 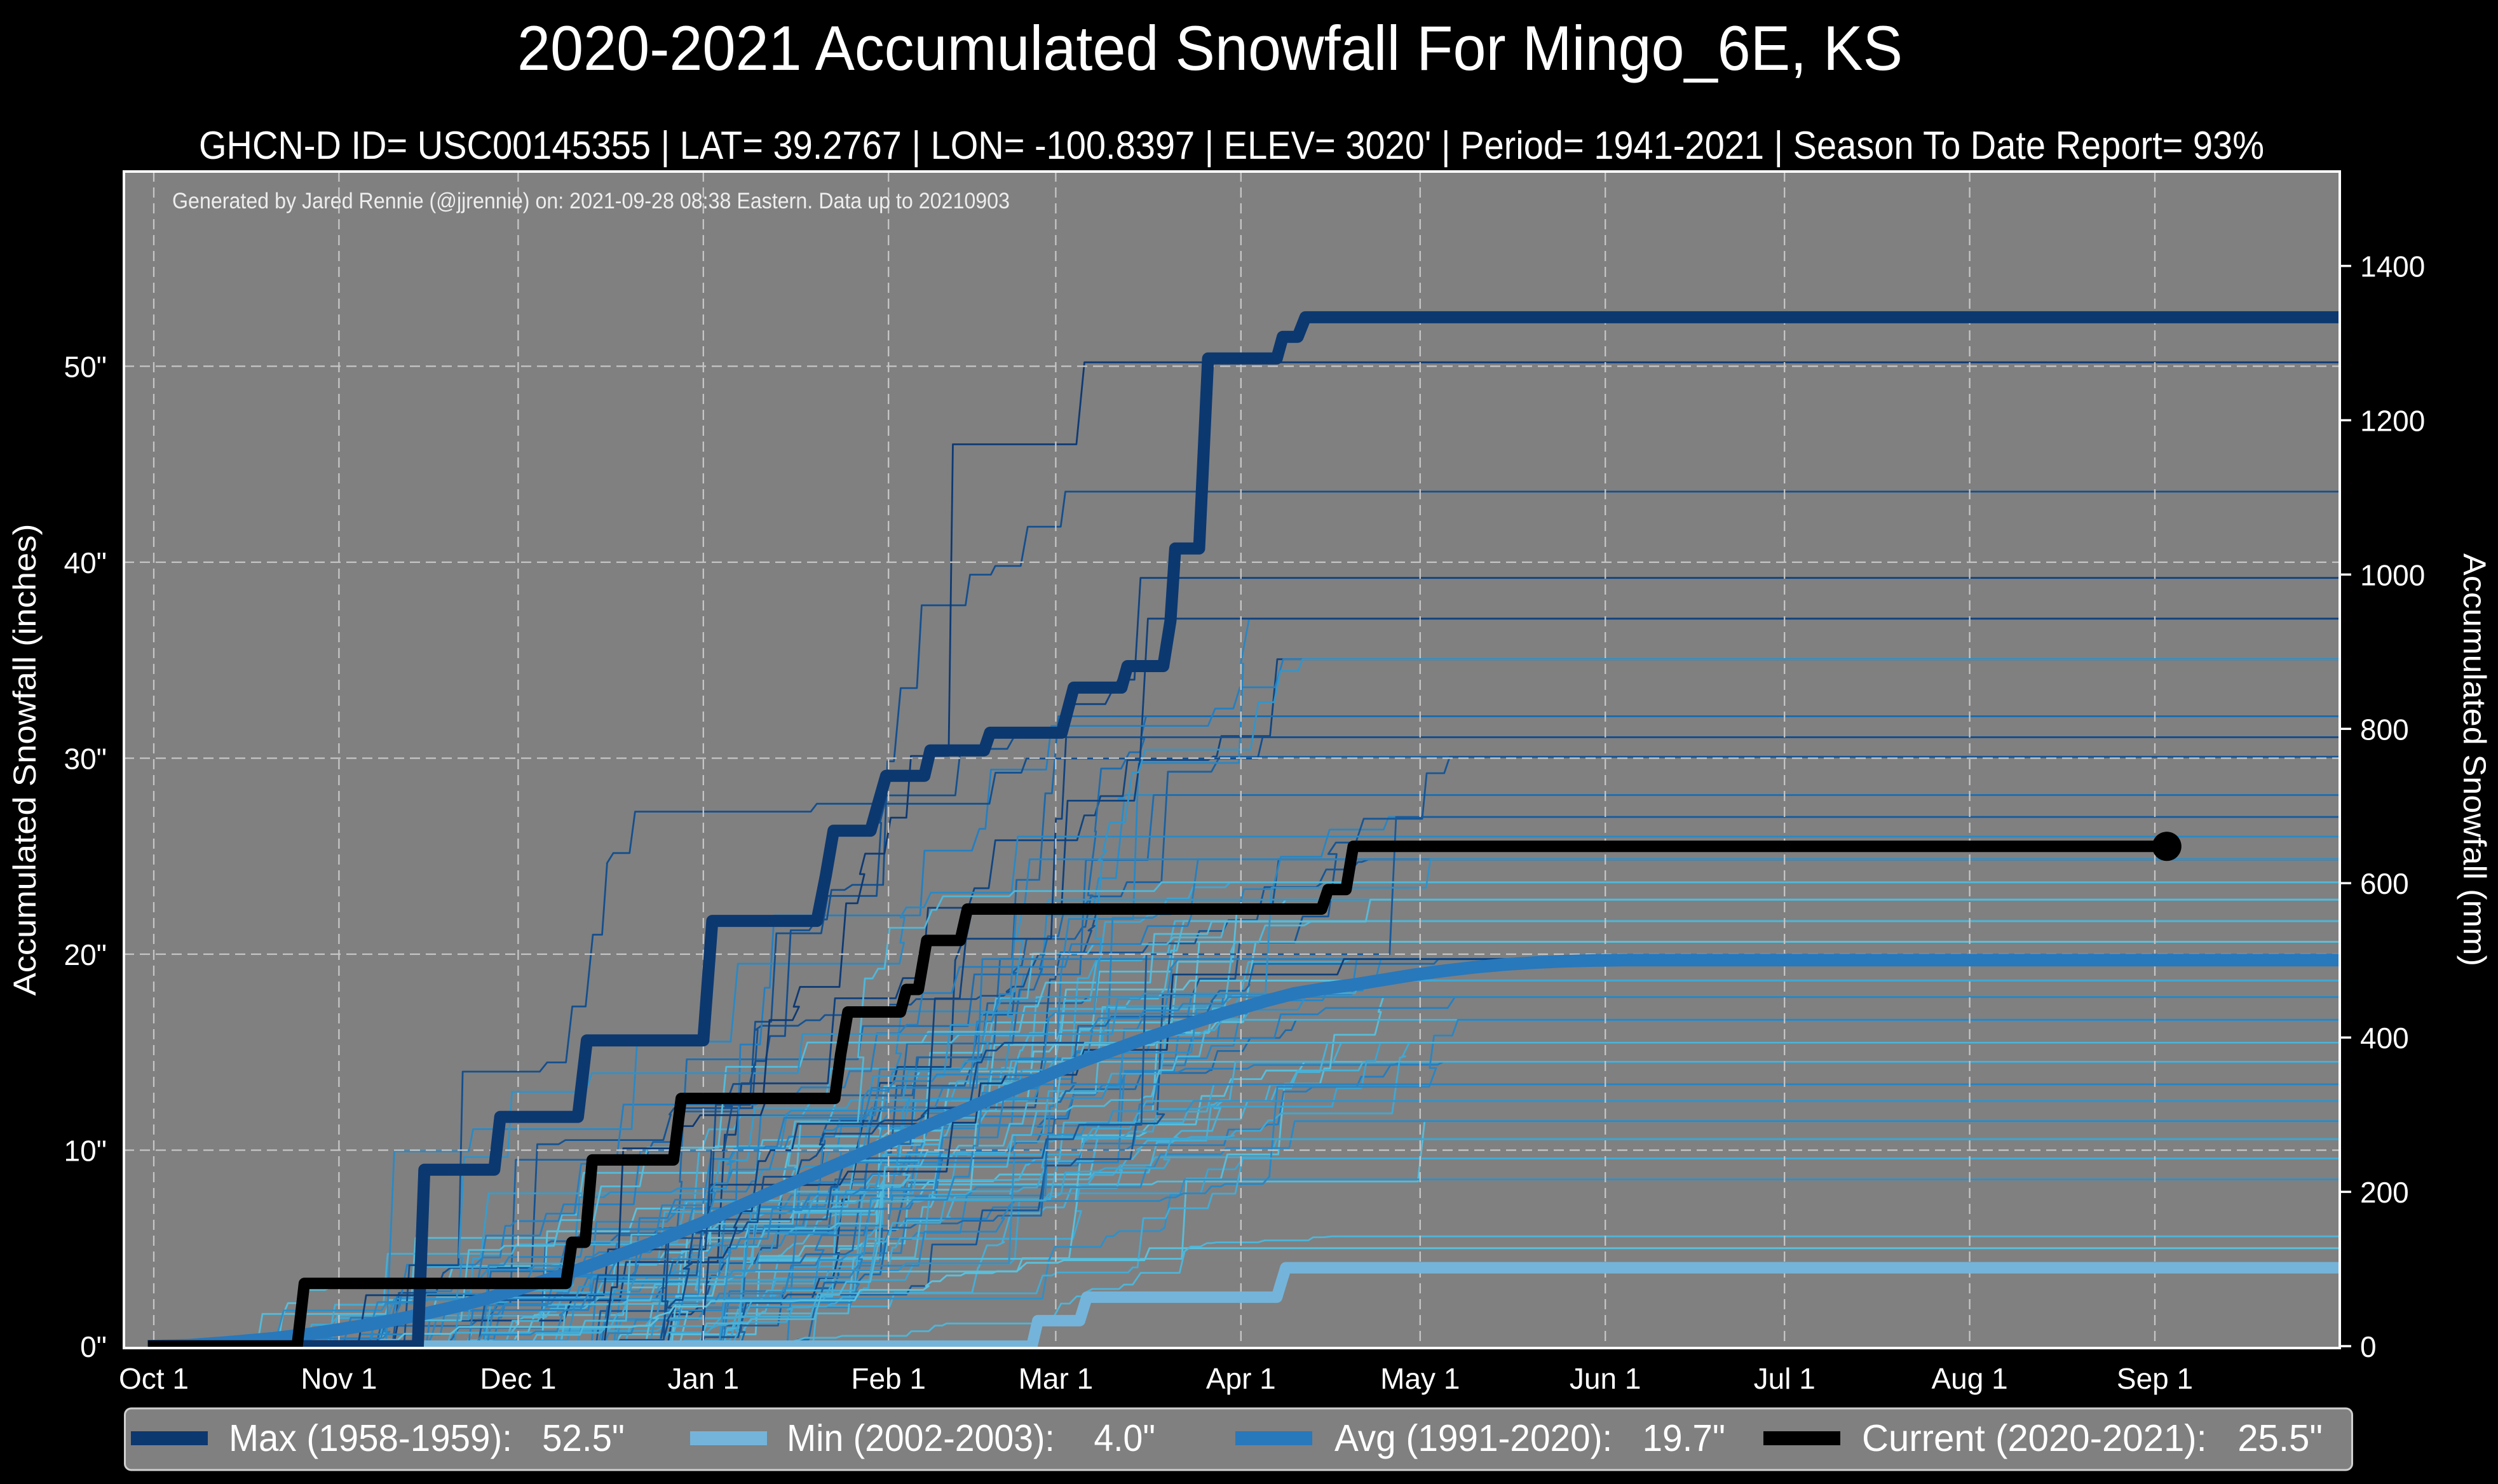 What do you see at coordinates (2384, 729) in the screenshot?
I see `svg-text: 800` at bounding box center [2384, 729].